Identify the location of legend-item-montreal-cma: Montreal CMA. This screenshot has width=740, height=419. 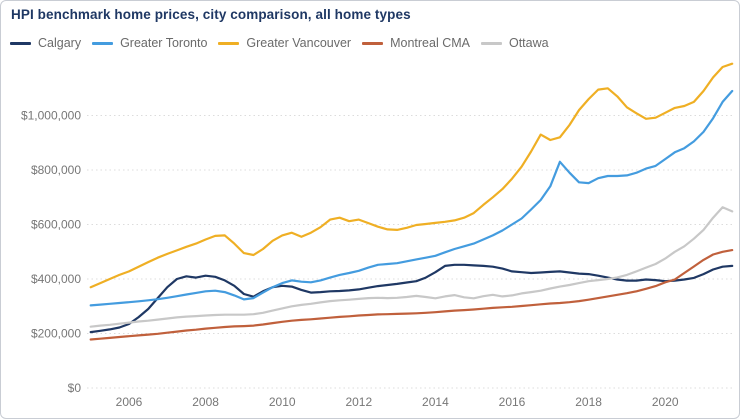
(416, 43).